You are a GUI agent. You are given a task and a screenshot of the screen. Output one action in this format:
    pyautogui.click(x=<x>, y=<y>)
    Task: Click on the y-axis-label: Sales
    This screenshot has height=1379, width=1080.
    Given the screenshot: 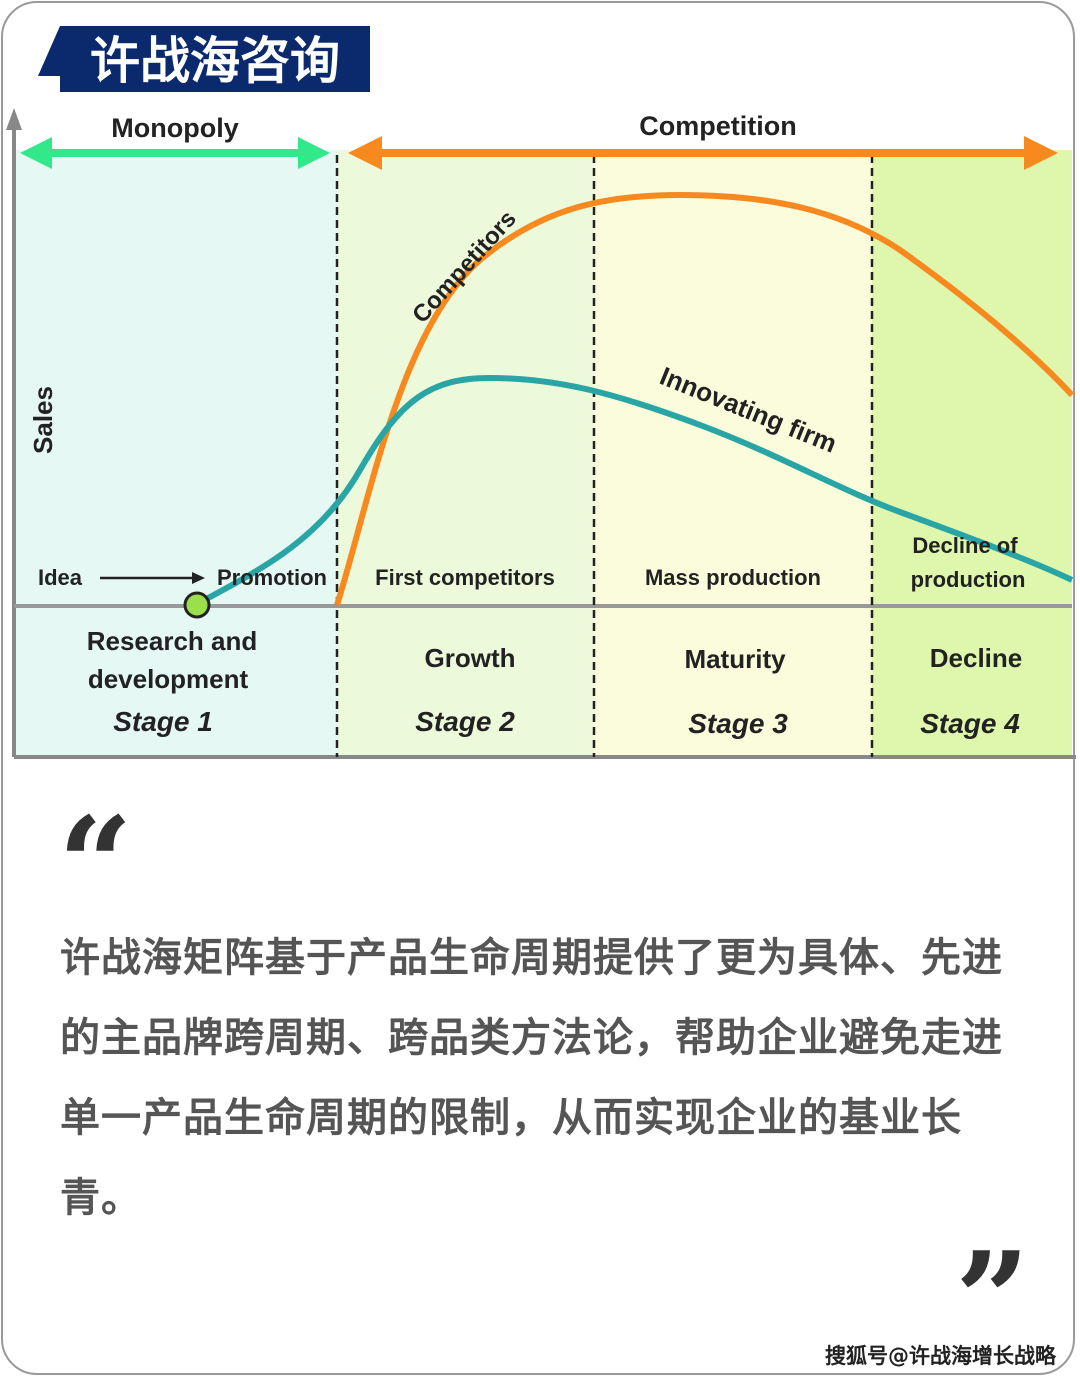 What is the action you would take?
    pyautogui.click(x=43, y=420)
    